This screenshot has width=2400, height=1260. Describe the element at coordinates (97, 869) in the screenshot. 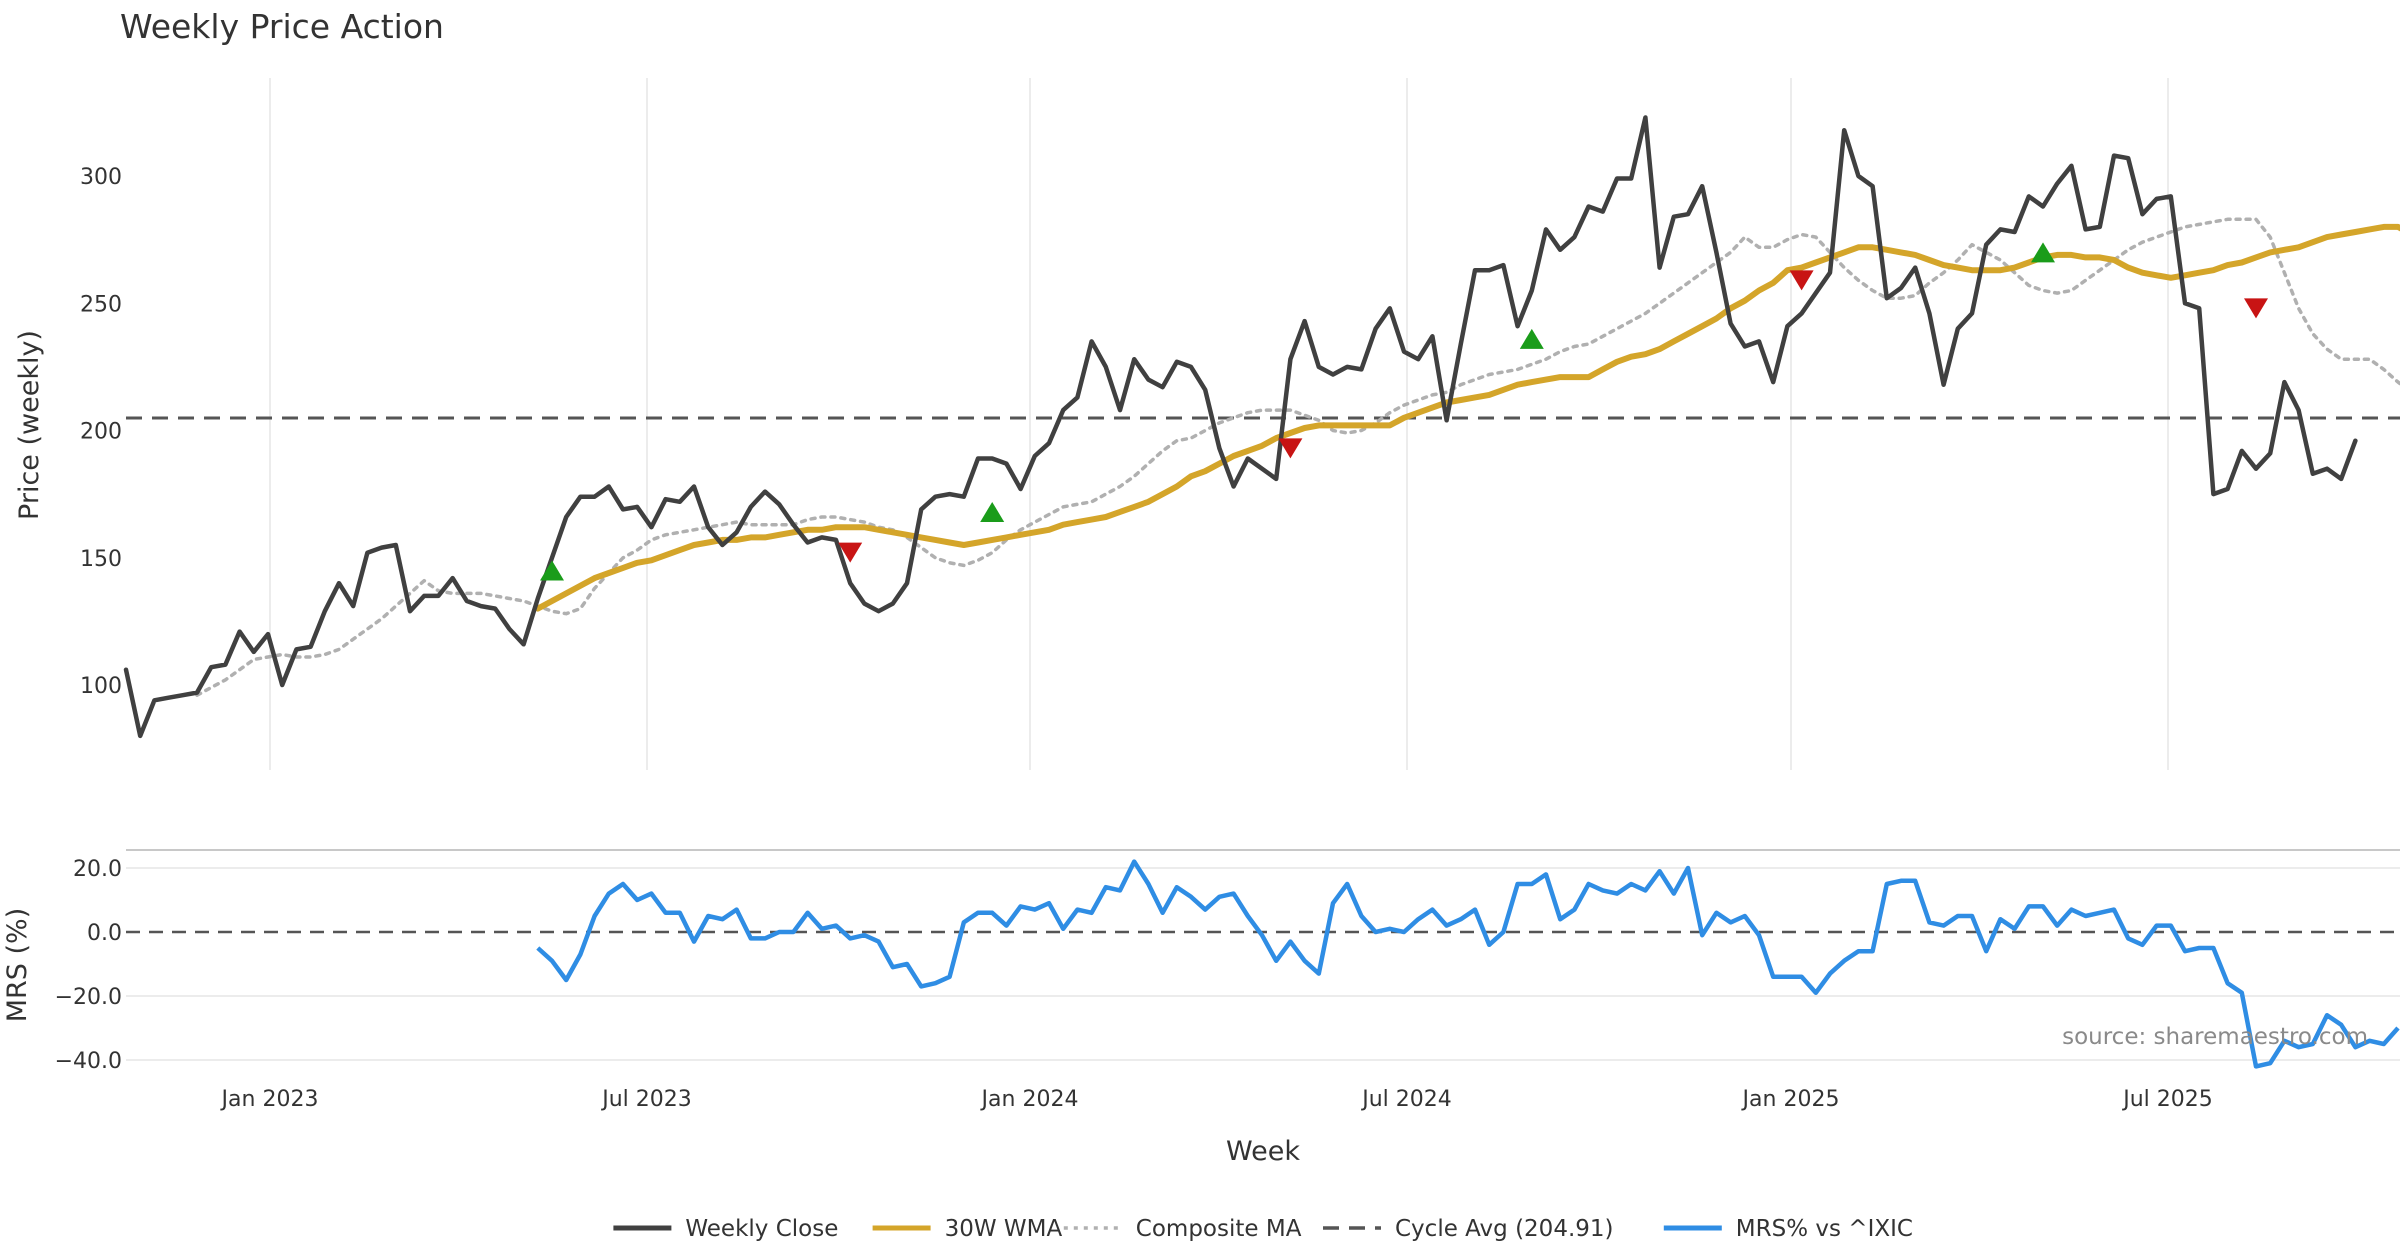

I see `mrs-y-tick-20-0: 20.0` at that location.